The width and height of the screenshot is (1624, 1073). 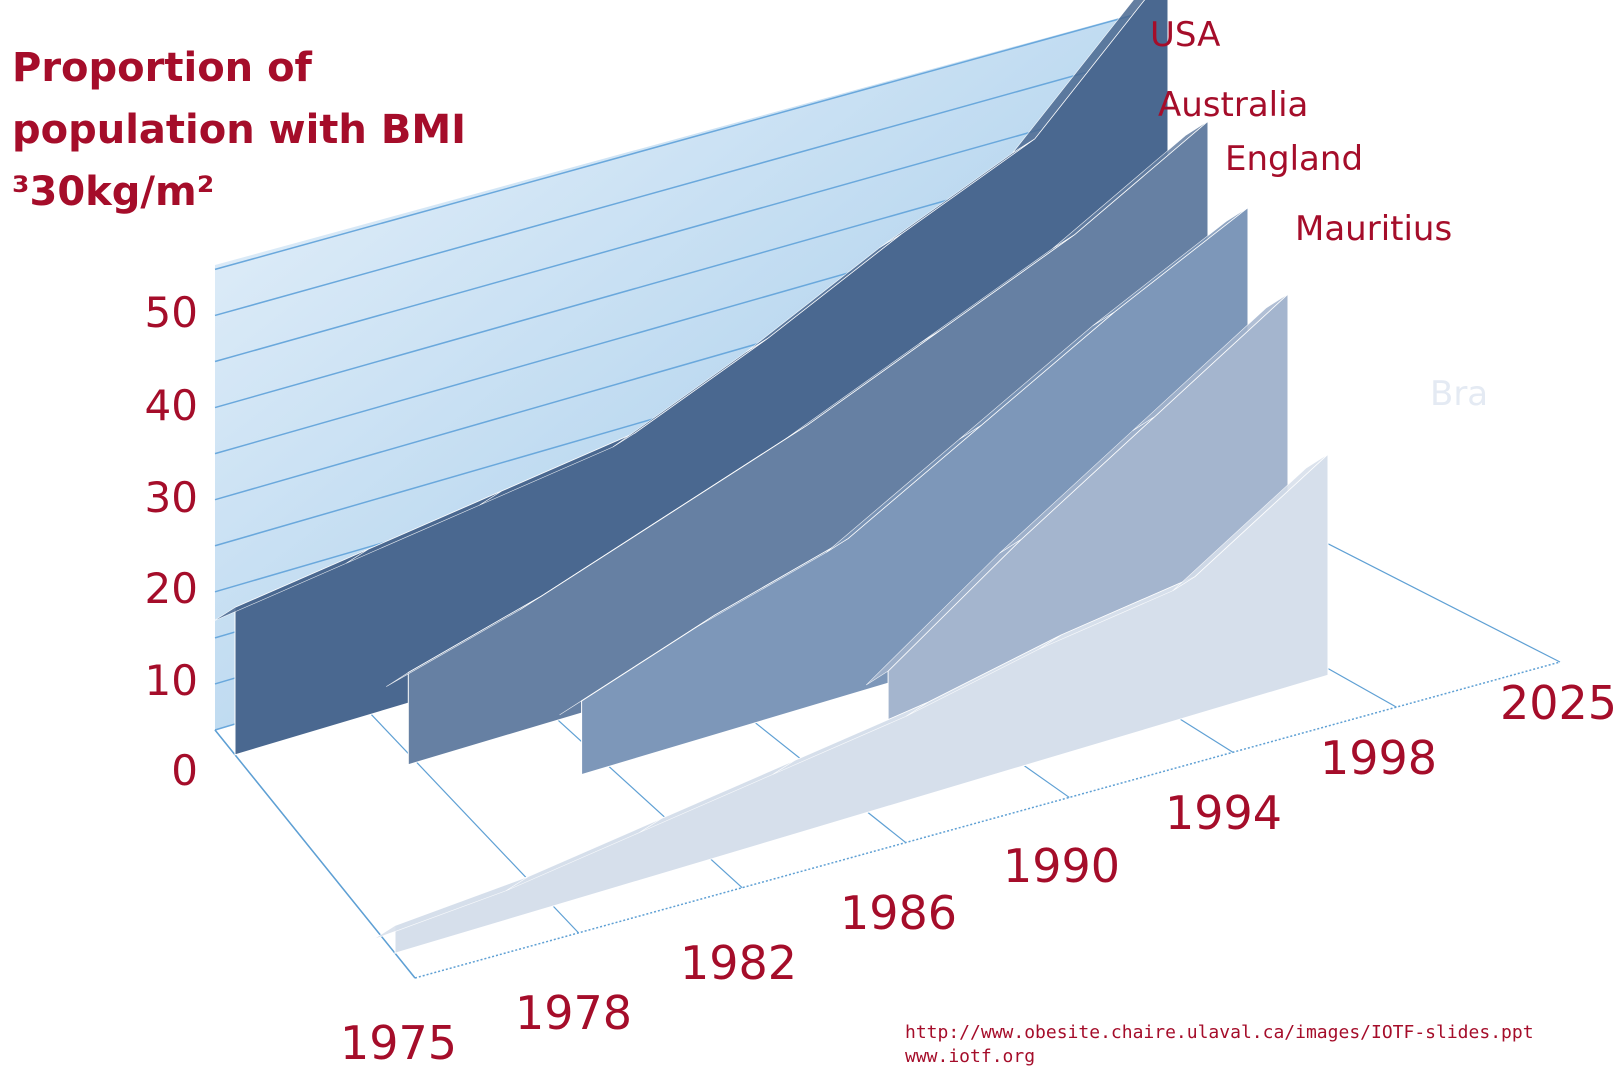 What do you see at coordinates (1374, 229) in the screenshot?
I see `series-label-mauritius: Mauritius` at bounding box center [1374, 229].